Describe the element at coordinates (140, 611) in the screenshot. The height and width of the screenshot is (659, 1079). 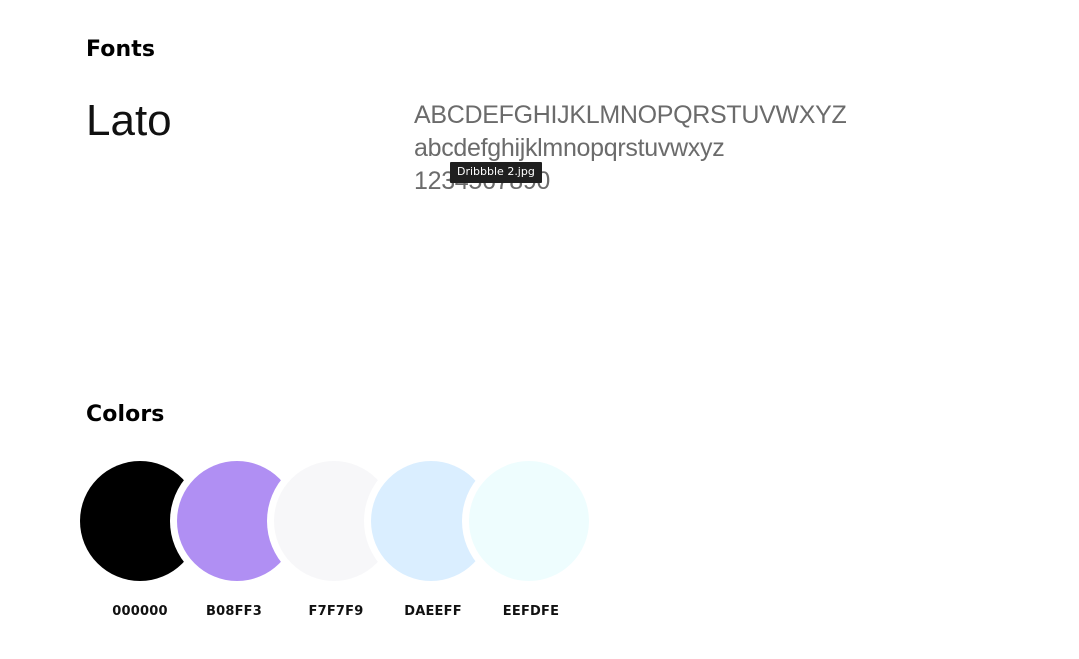
I see `color-swatch-label: 000000` at that location.